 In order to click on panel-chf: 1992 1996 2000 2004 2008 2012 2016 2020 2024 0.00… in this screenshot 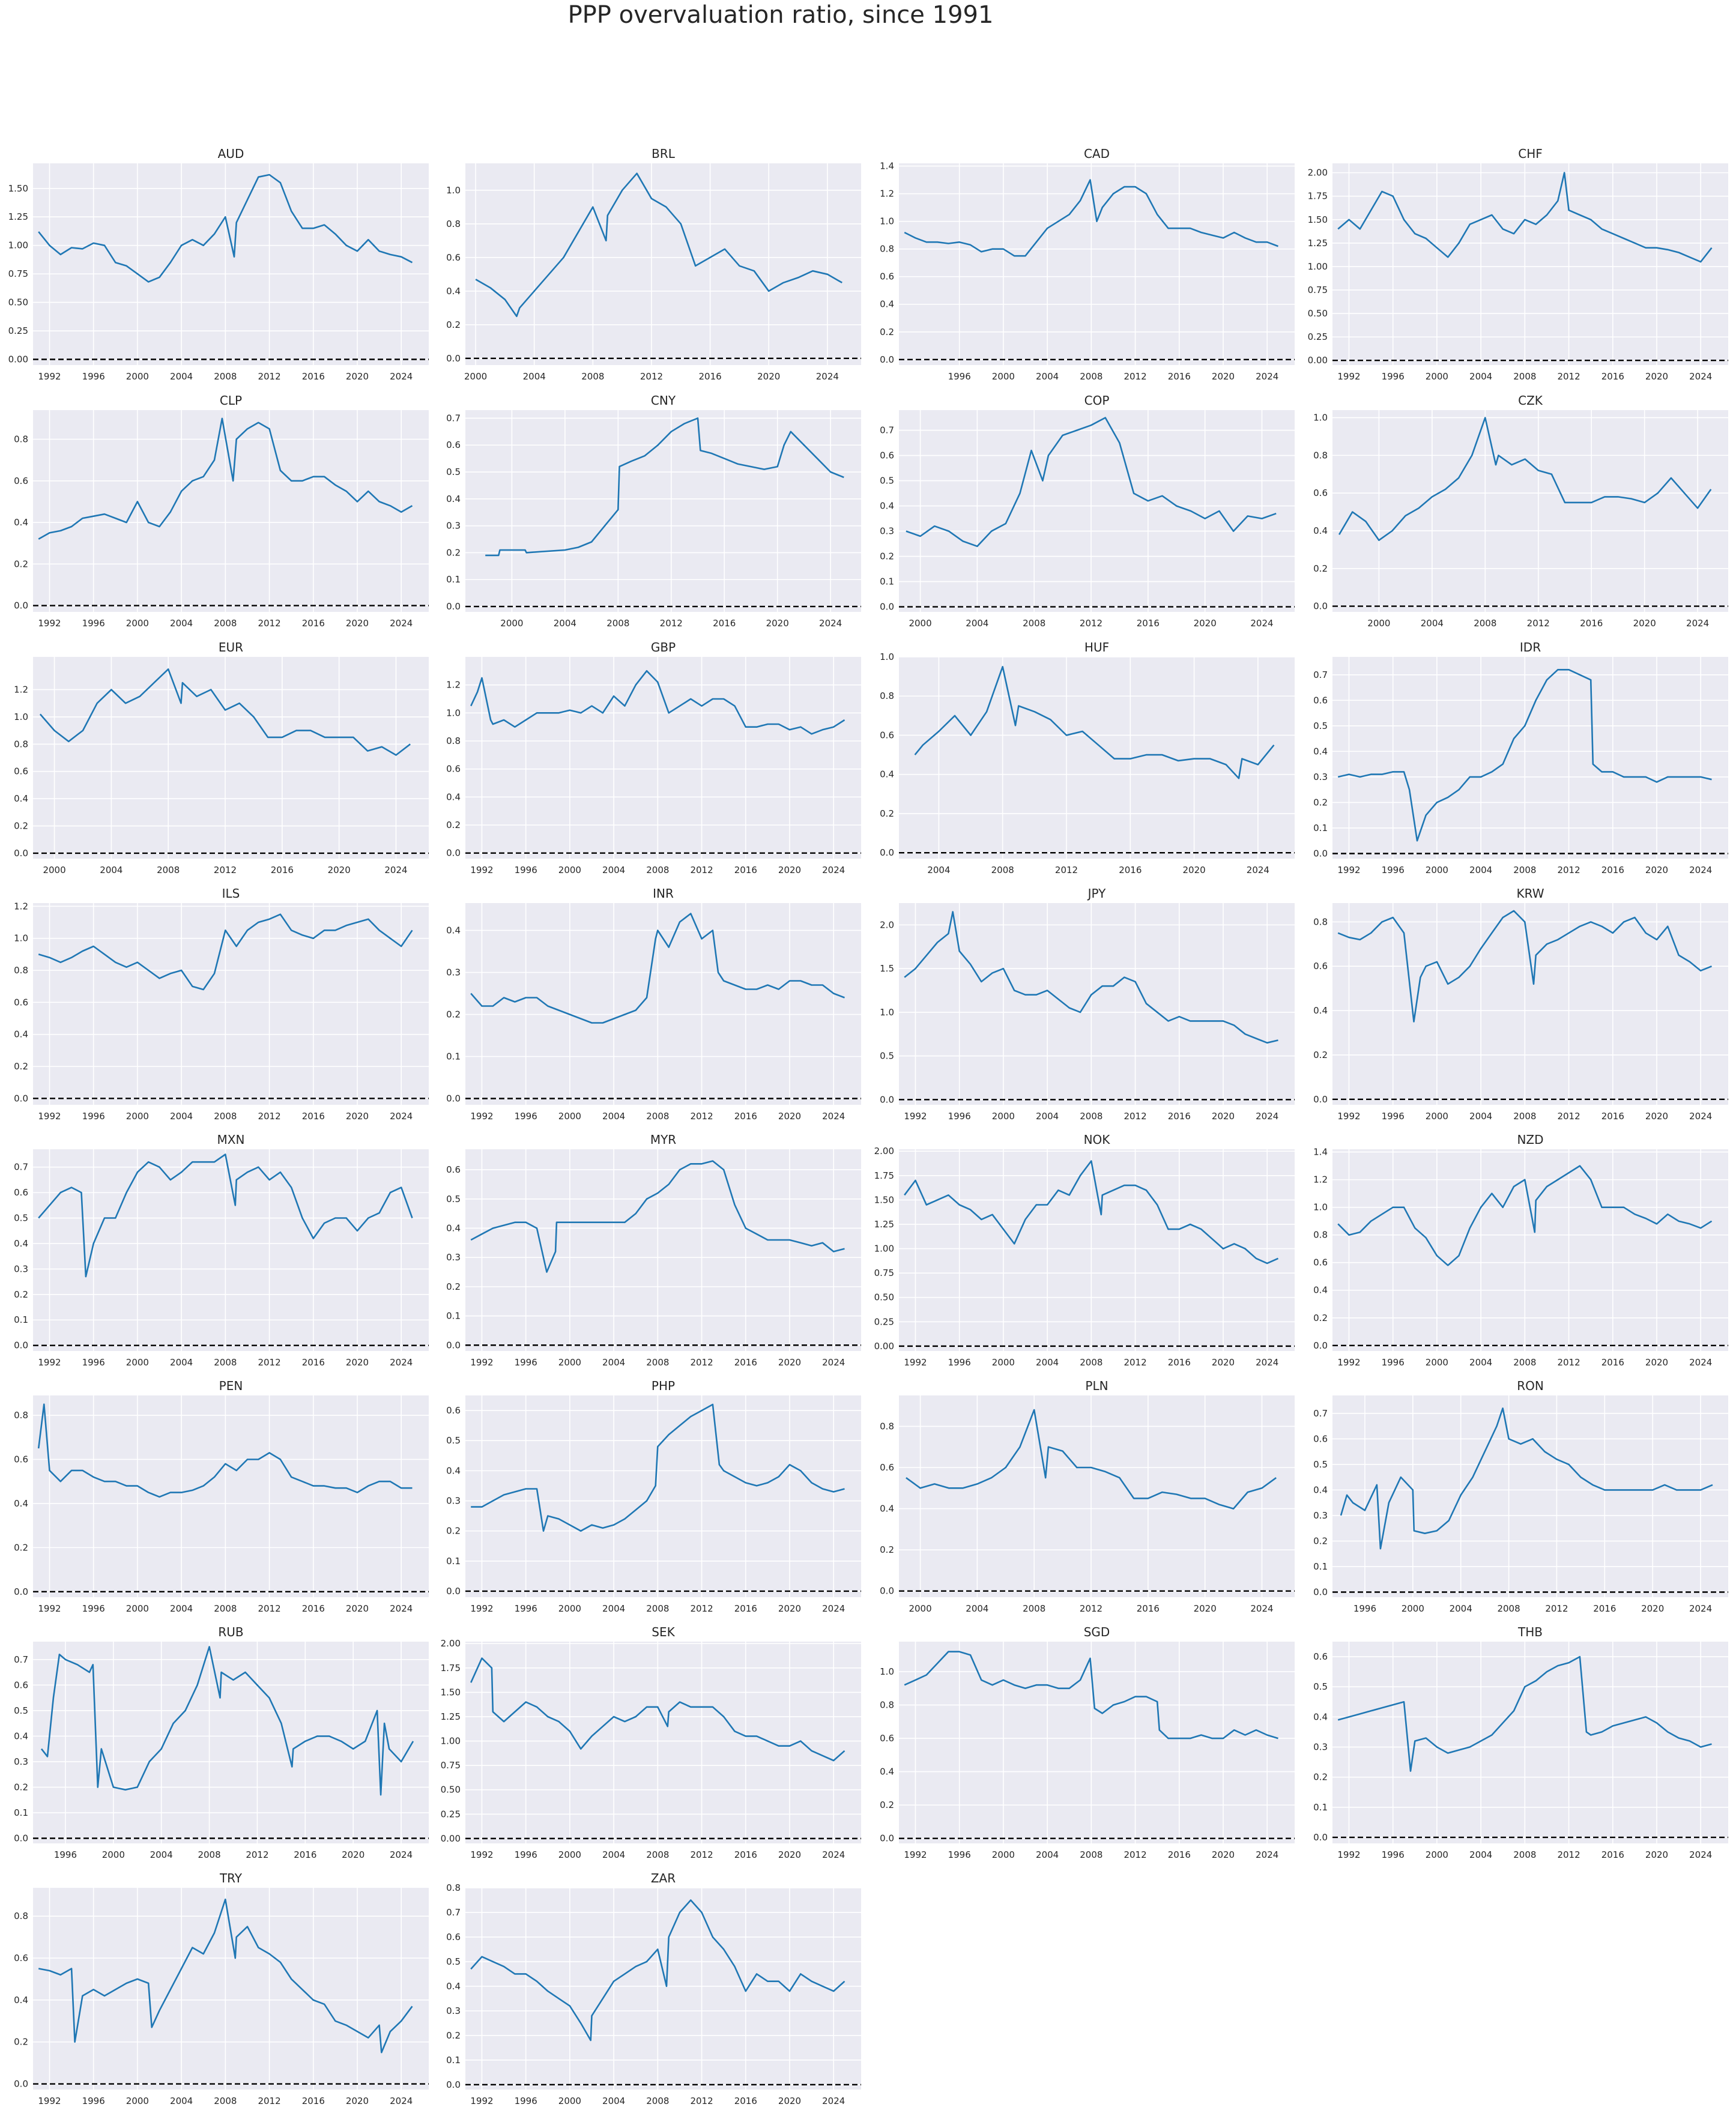, I will do `click(1518, 264)`.